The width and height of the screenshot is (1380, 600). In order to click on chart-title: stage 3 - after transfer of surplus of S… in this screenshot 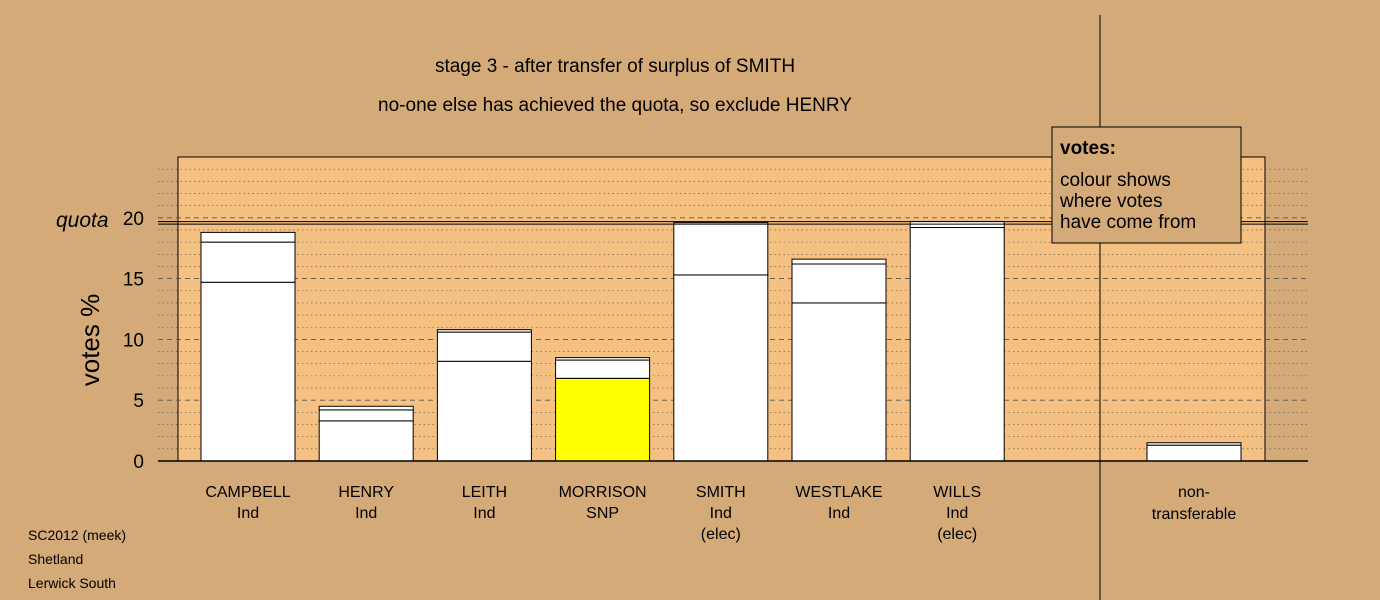, I will do `click(615, 66)`.